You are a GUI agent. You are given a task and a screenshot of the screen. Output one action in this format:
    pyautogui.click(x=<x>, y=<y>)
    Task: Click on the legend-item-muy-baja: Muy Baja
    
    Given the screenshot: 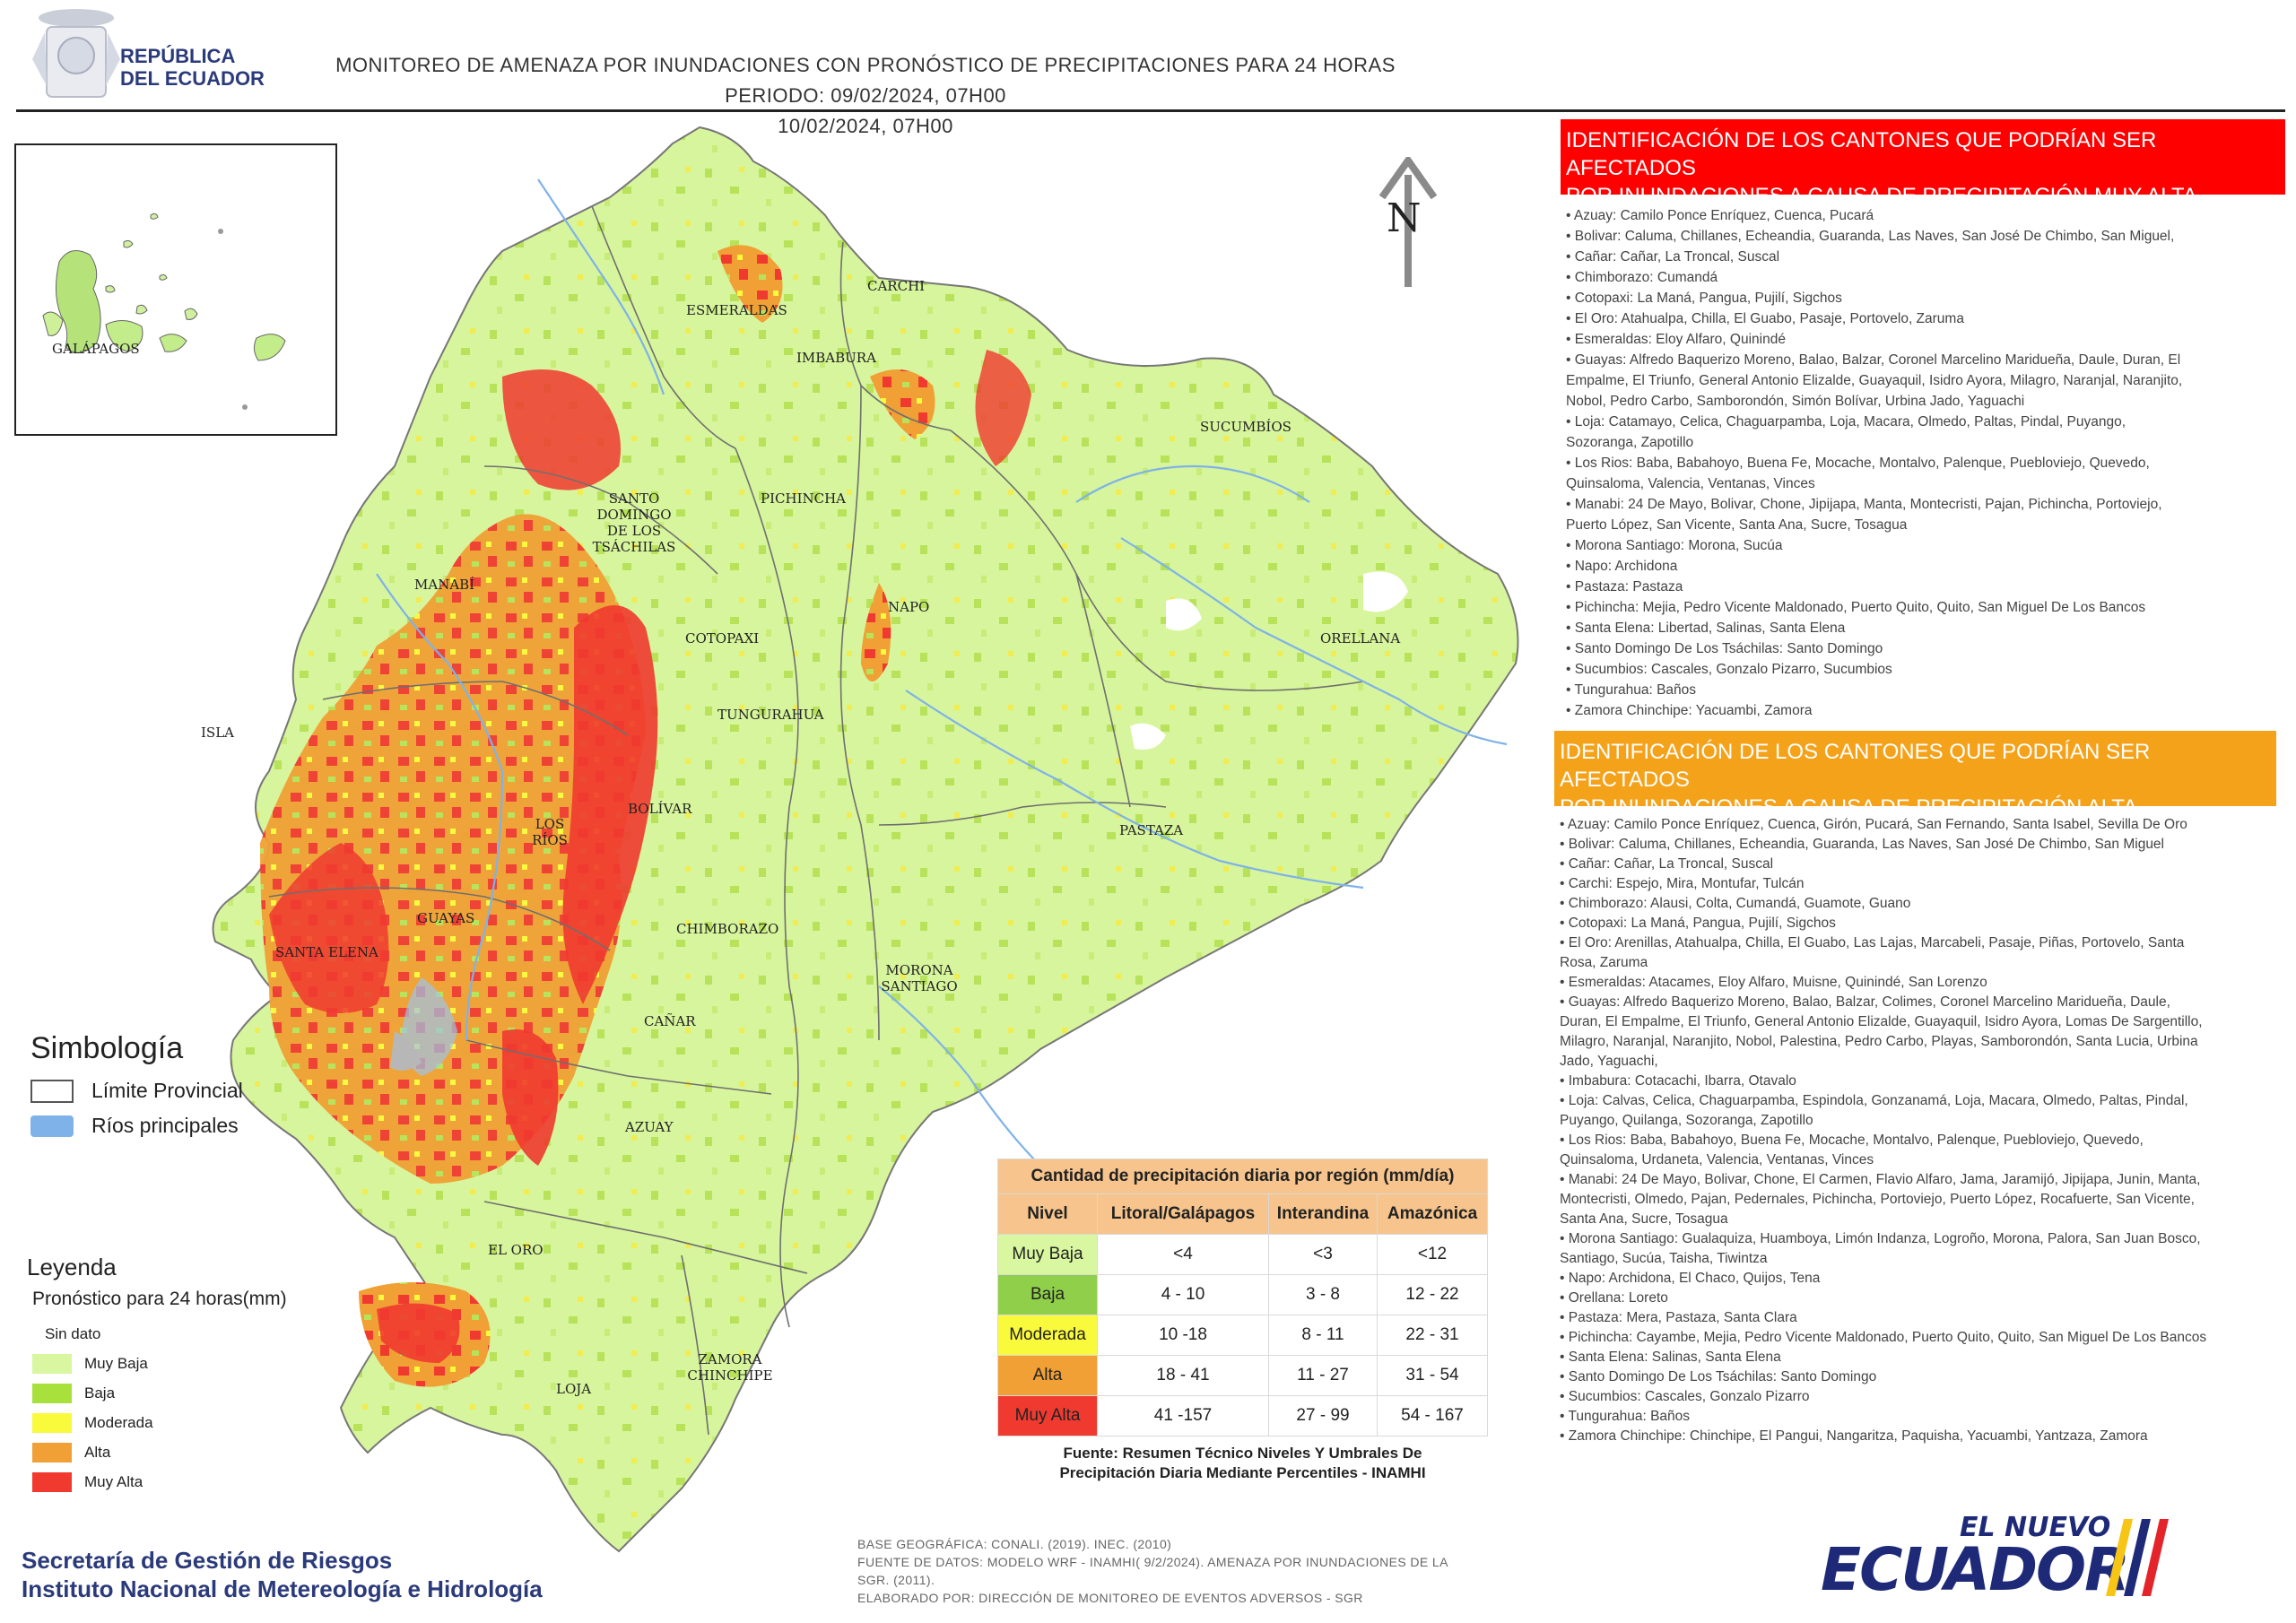 What is the action you would take?
    pyautogui.click(x=159, y=1363)
    